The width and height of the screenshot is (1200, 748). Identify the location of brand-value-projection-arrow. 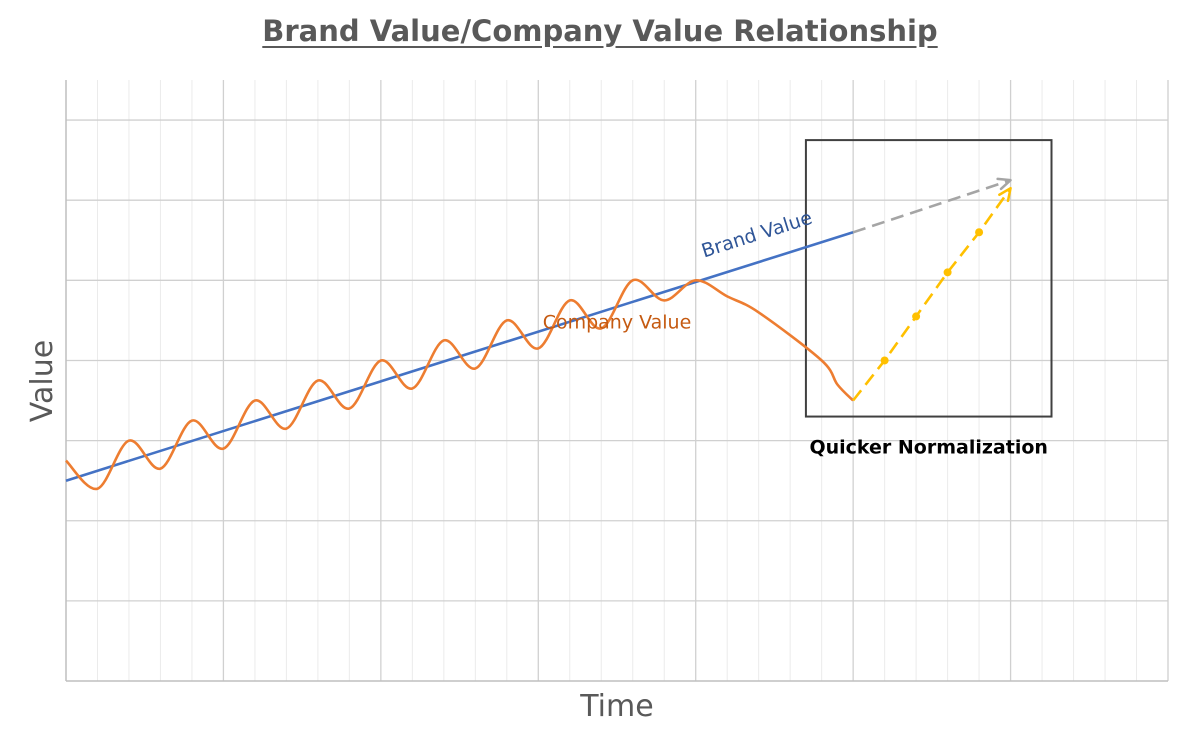
(932, 206).